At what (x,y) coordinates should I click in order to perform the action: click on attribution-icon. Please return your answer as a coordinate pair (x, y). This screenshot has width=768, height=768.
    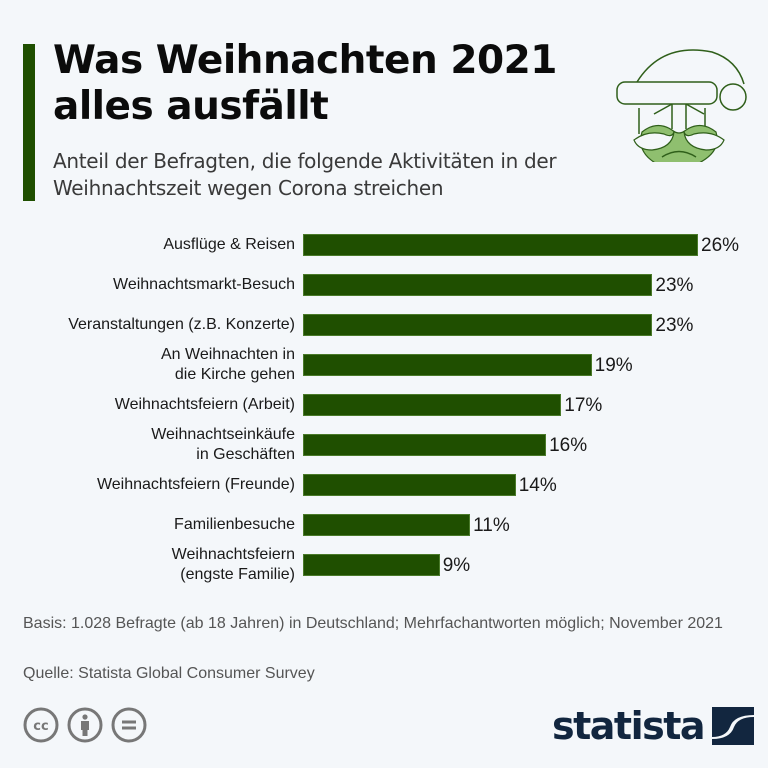
    Looking at the image, I should click on (85, 725).